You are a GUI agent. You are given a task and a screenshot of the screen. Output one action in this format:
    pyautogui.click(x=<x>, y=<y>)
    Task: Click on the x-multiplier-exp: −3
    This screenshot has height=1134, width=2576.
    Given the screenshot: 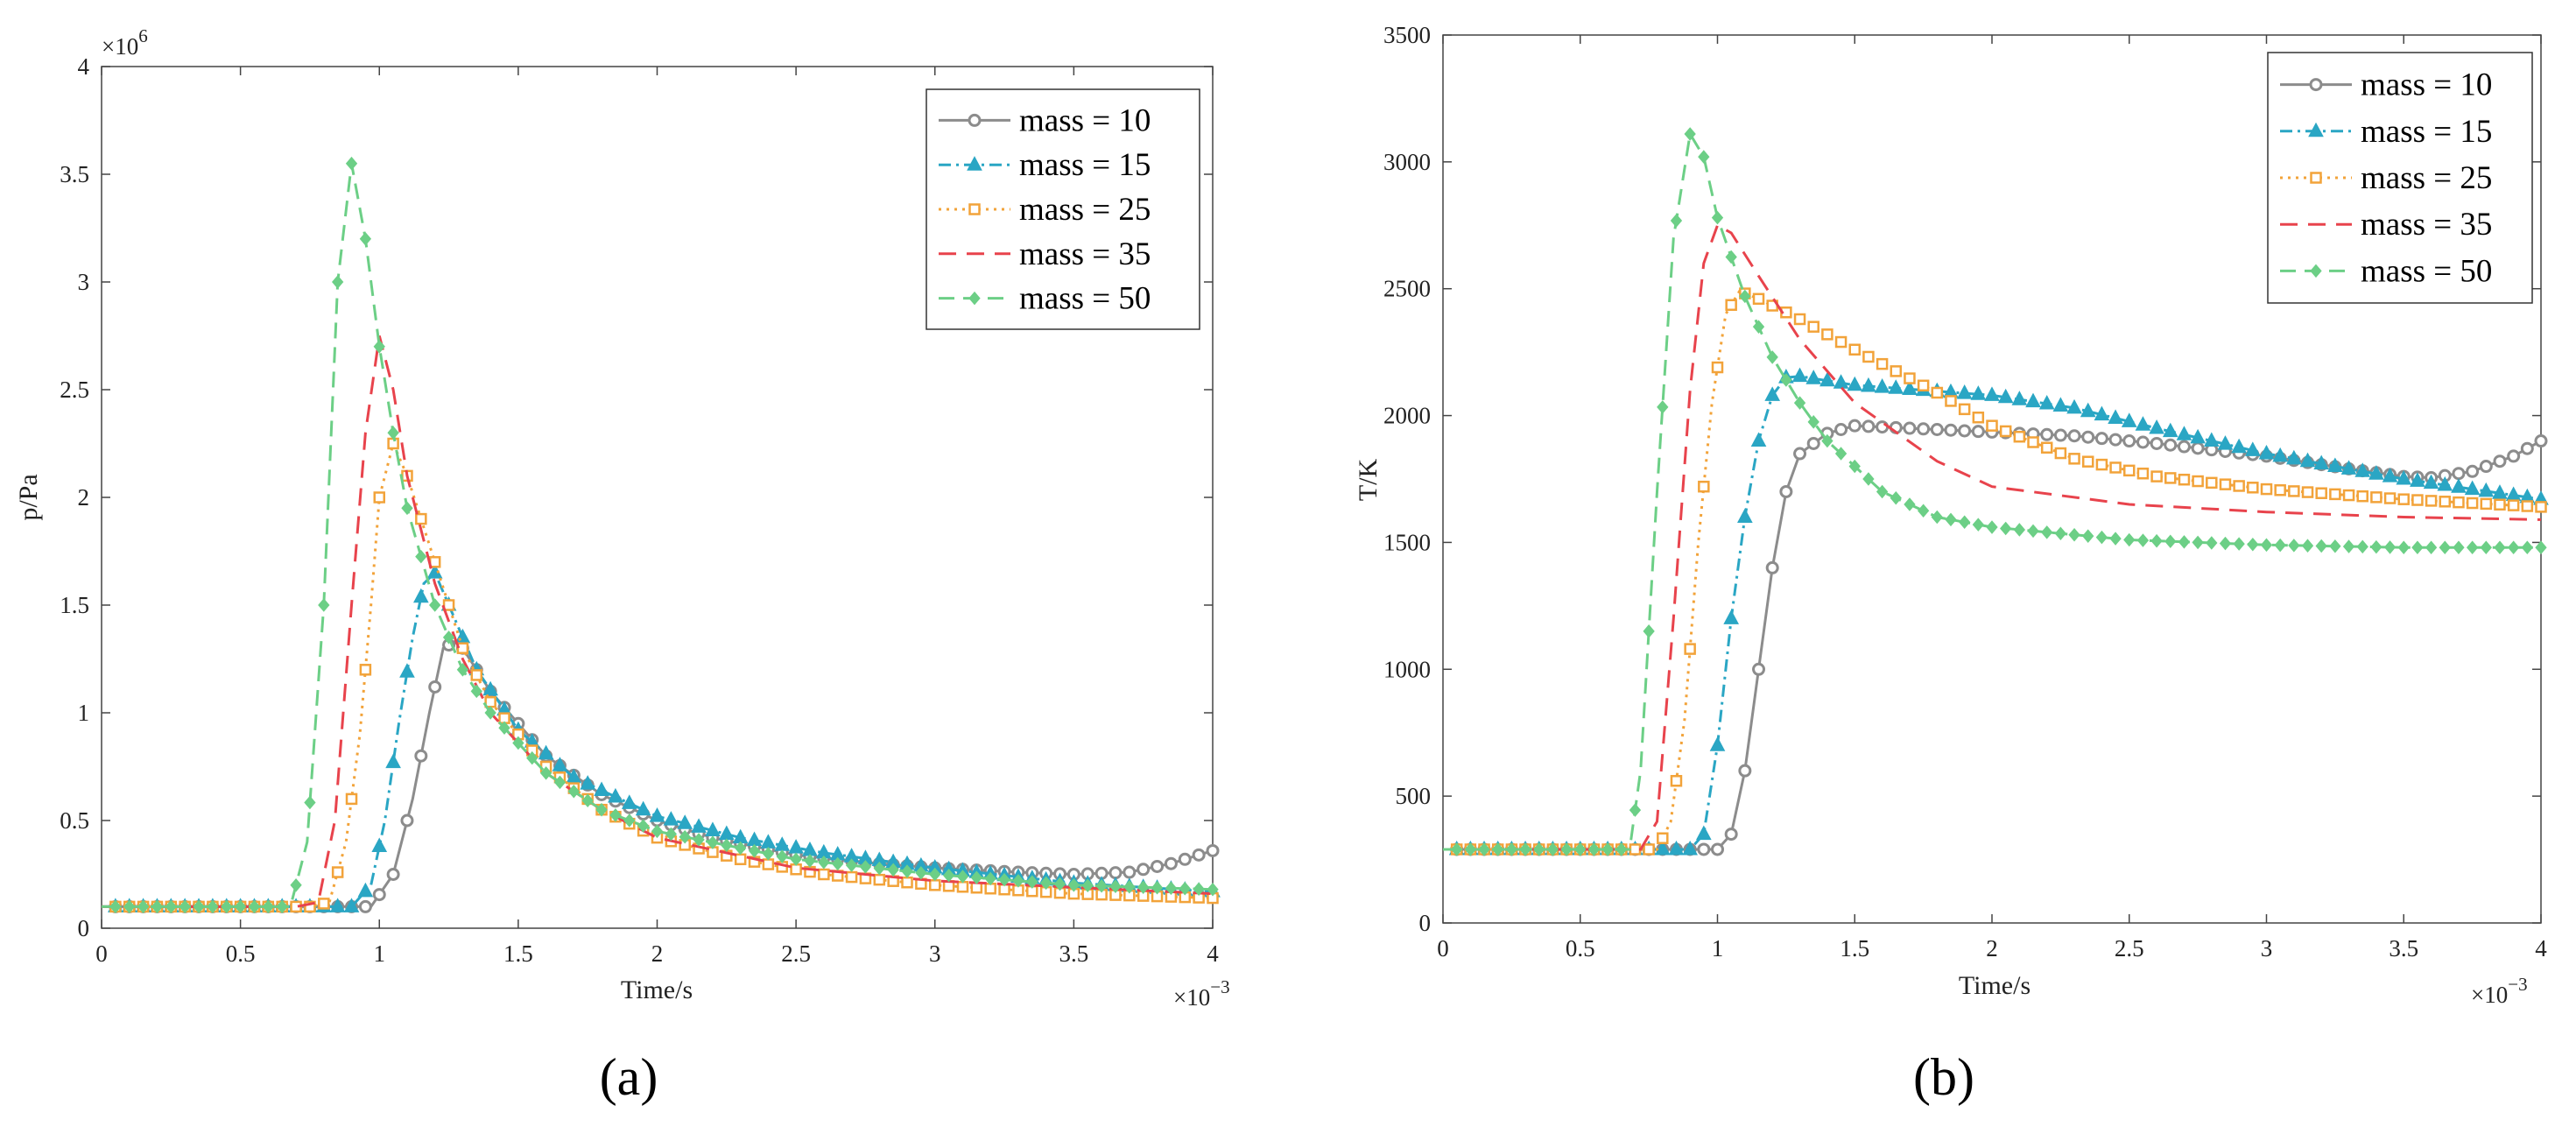 What is the action you would take?
    pyautogui.click(x=1219, y=986)
    